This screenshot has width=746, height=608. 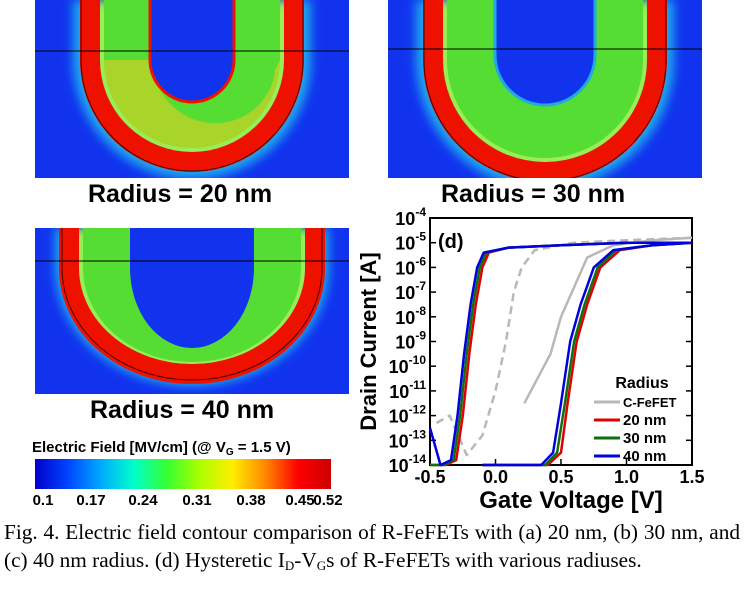 I want to click on y-tick-label: 10⁻⁹, so click(x=410, y=341).